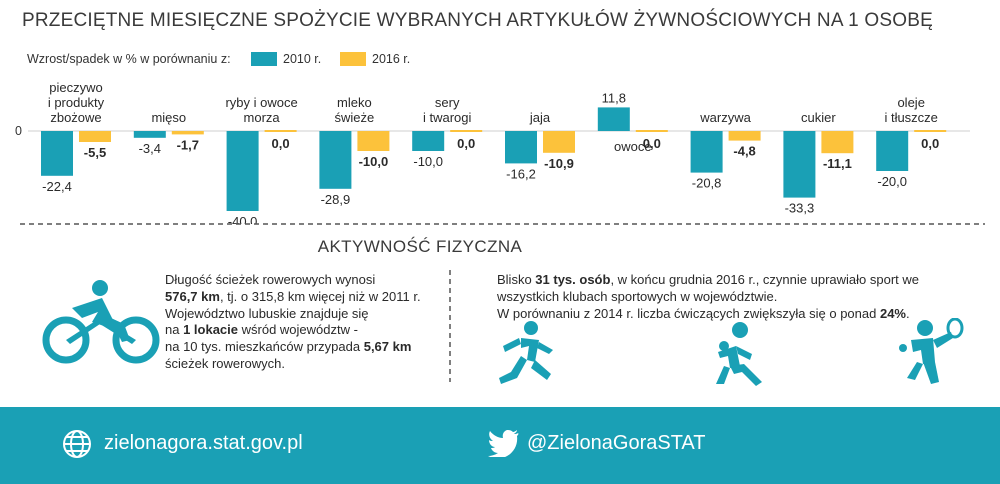 This screenshot has width=1000, height=484. Describe the element at coordinates (192, 296) in the screenshot. I see `highlighted-value: 576,7 km` at that location.